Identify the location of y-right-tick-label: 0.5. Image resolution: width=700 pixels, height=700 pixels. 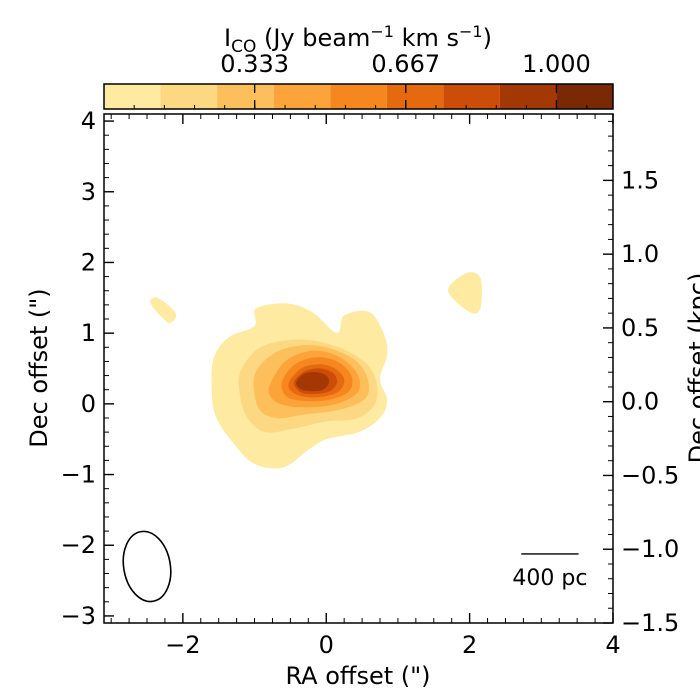
(640, 328).